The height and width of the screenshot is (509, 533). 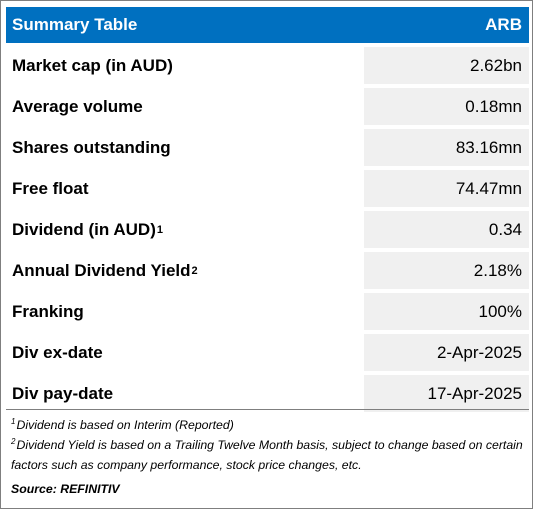 I want to click on row-value: 0.18mn, so click(x=446, y=106).